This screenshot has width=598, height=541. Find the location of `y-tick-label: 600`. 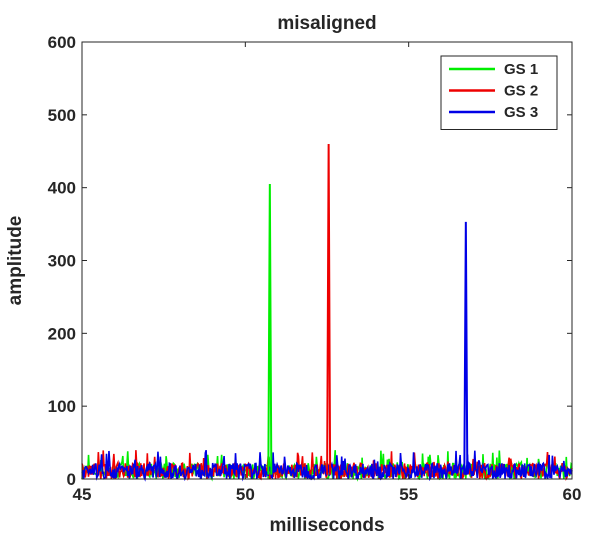

y-tick-label: 600 is located at coordinates (62, 42).